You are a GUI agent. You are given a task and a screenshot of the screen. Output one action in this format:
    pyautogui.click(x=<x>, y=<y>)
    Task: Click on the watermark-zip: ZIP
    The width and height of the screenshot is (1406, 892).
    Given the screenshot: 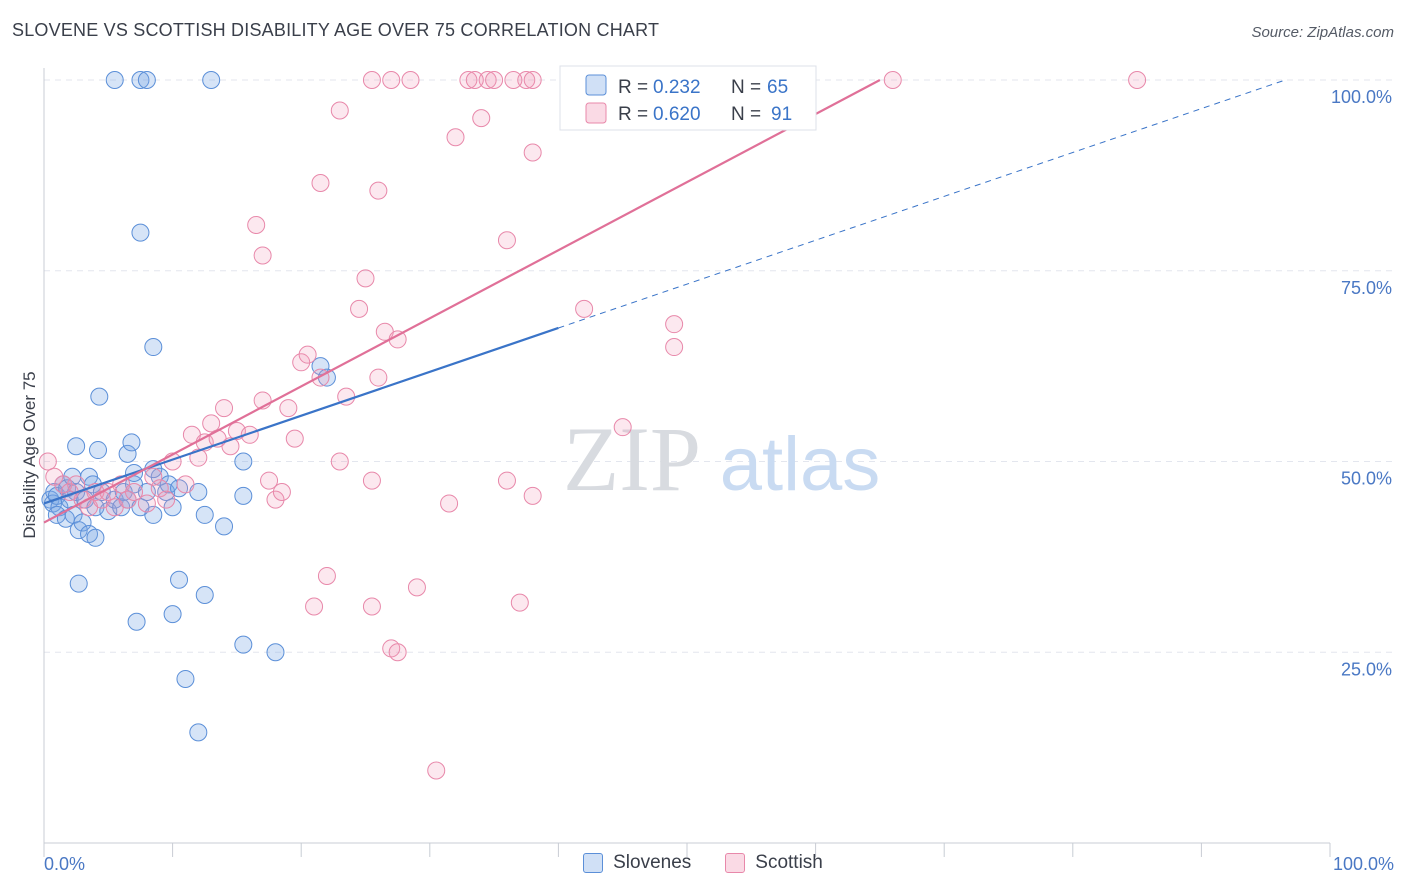 What is the action you would take?
    pyautogui.click(x=632, y=459)
    